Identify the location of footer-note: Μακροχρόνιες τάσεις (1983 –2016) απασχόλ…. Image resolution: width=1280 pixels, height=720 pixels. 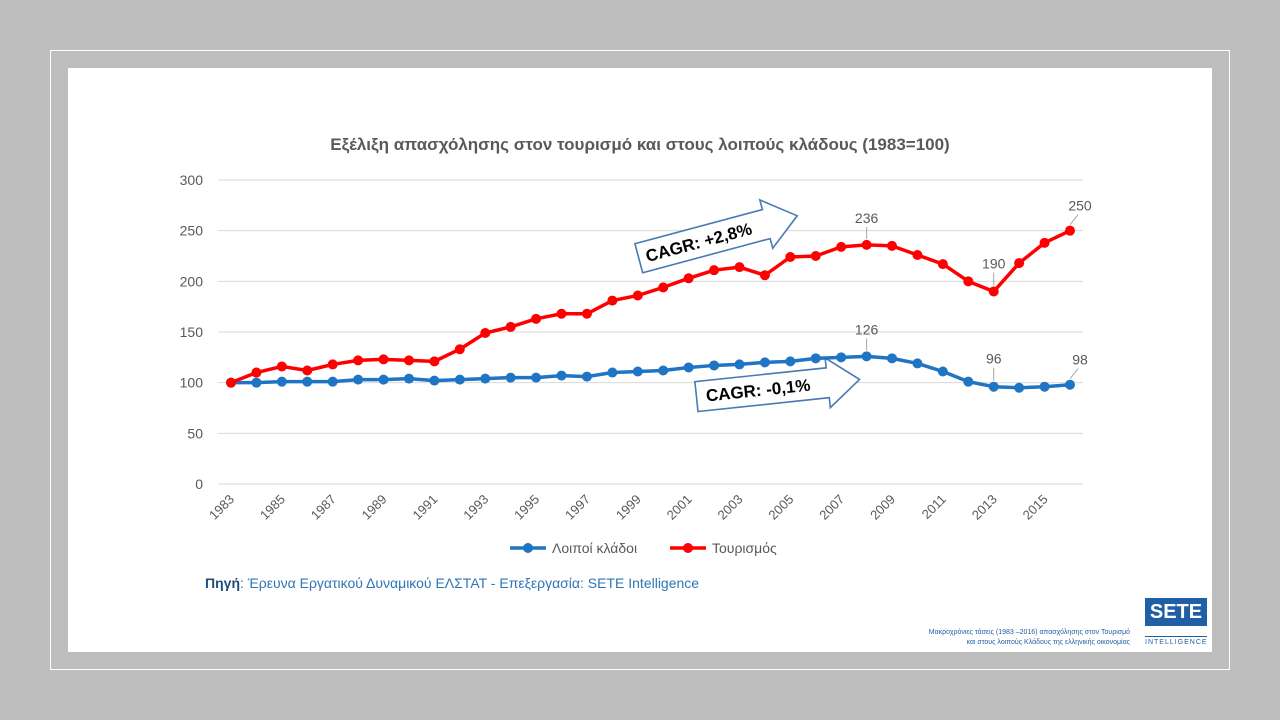
(965, 638).